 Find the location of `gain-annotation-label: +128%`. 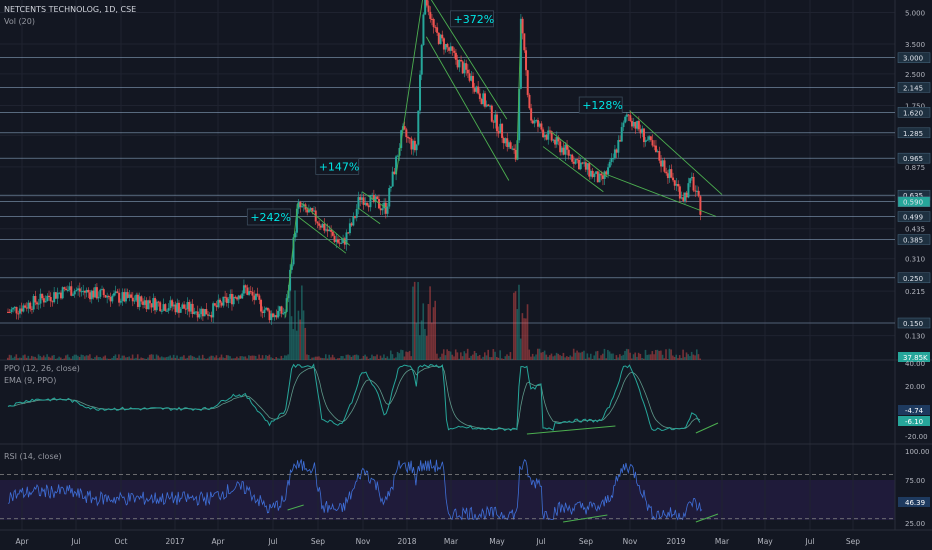

gain-annotation-label: +128% is located at coordinates (602, 105).